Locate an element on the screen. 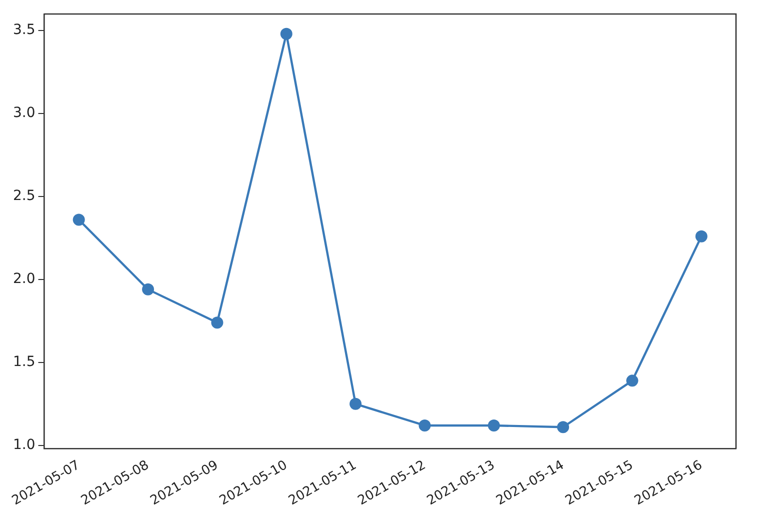 The image size is (776, 516). y-tick-label: 2.0 is located at coordinates (24, 279).